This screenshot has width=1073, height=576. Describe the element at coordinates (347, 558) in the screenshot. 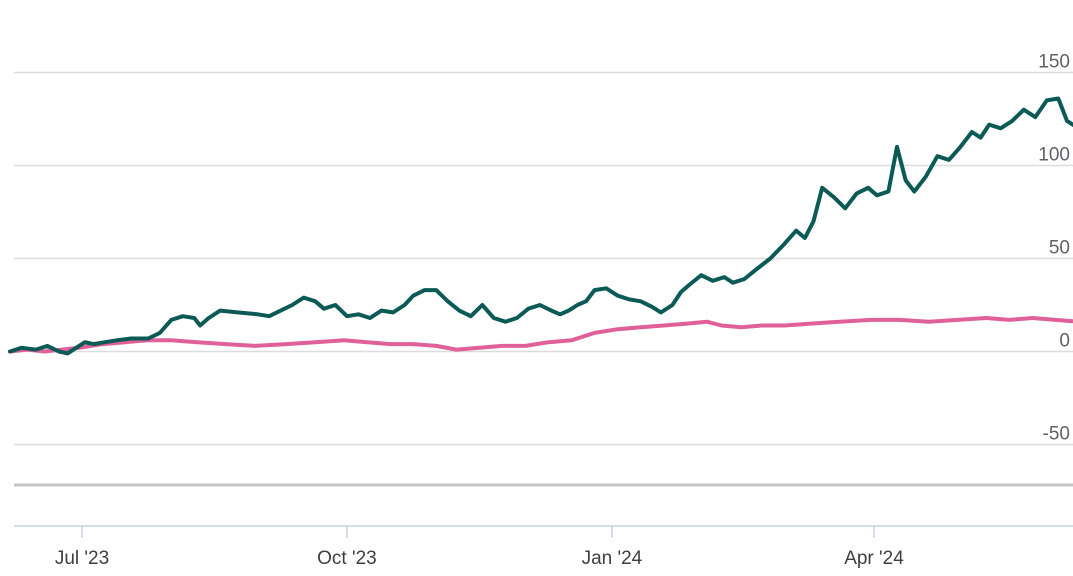

I see `x-tick-label: Oct '23` at that location.